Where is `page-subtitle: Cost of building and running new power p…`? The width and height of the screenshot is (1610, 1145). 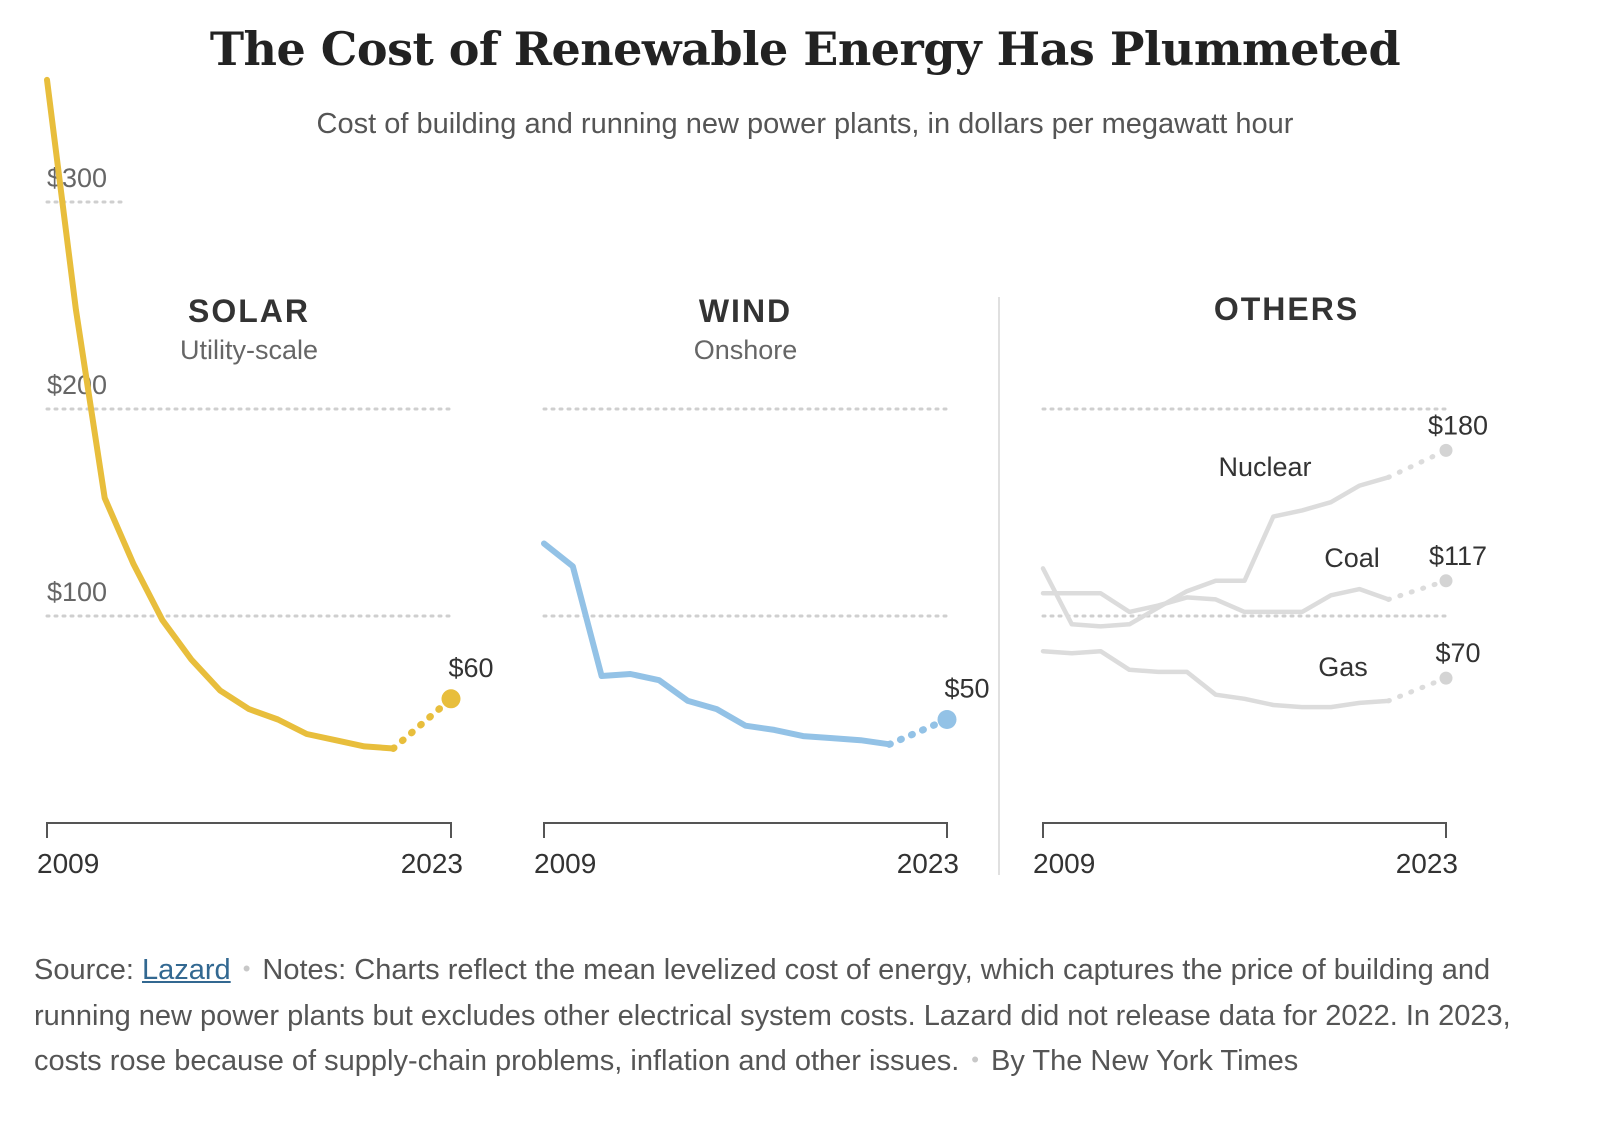
page-subtitle: Cost of building and running new power p… is located at coordinates (805, 124).